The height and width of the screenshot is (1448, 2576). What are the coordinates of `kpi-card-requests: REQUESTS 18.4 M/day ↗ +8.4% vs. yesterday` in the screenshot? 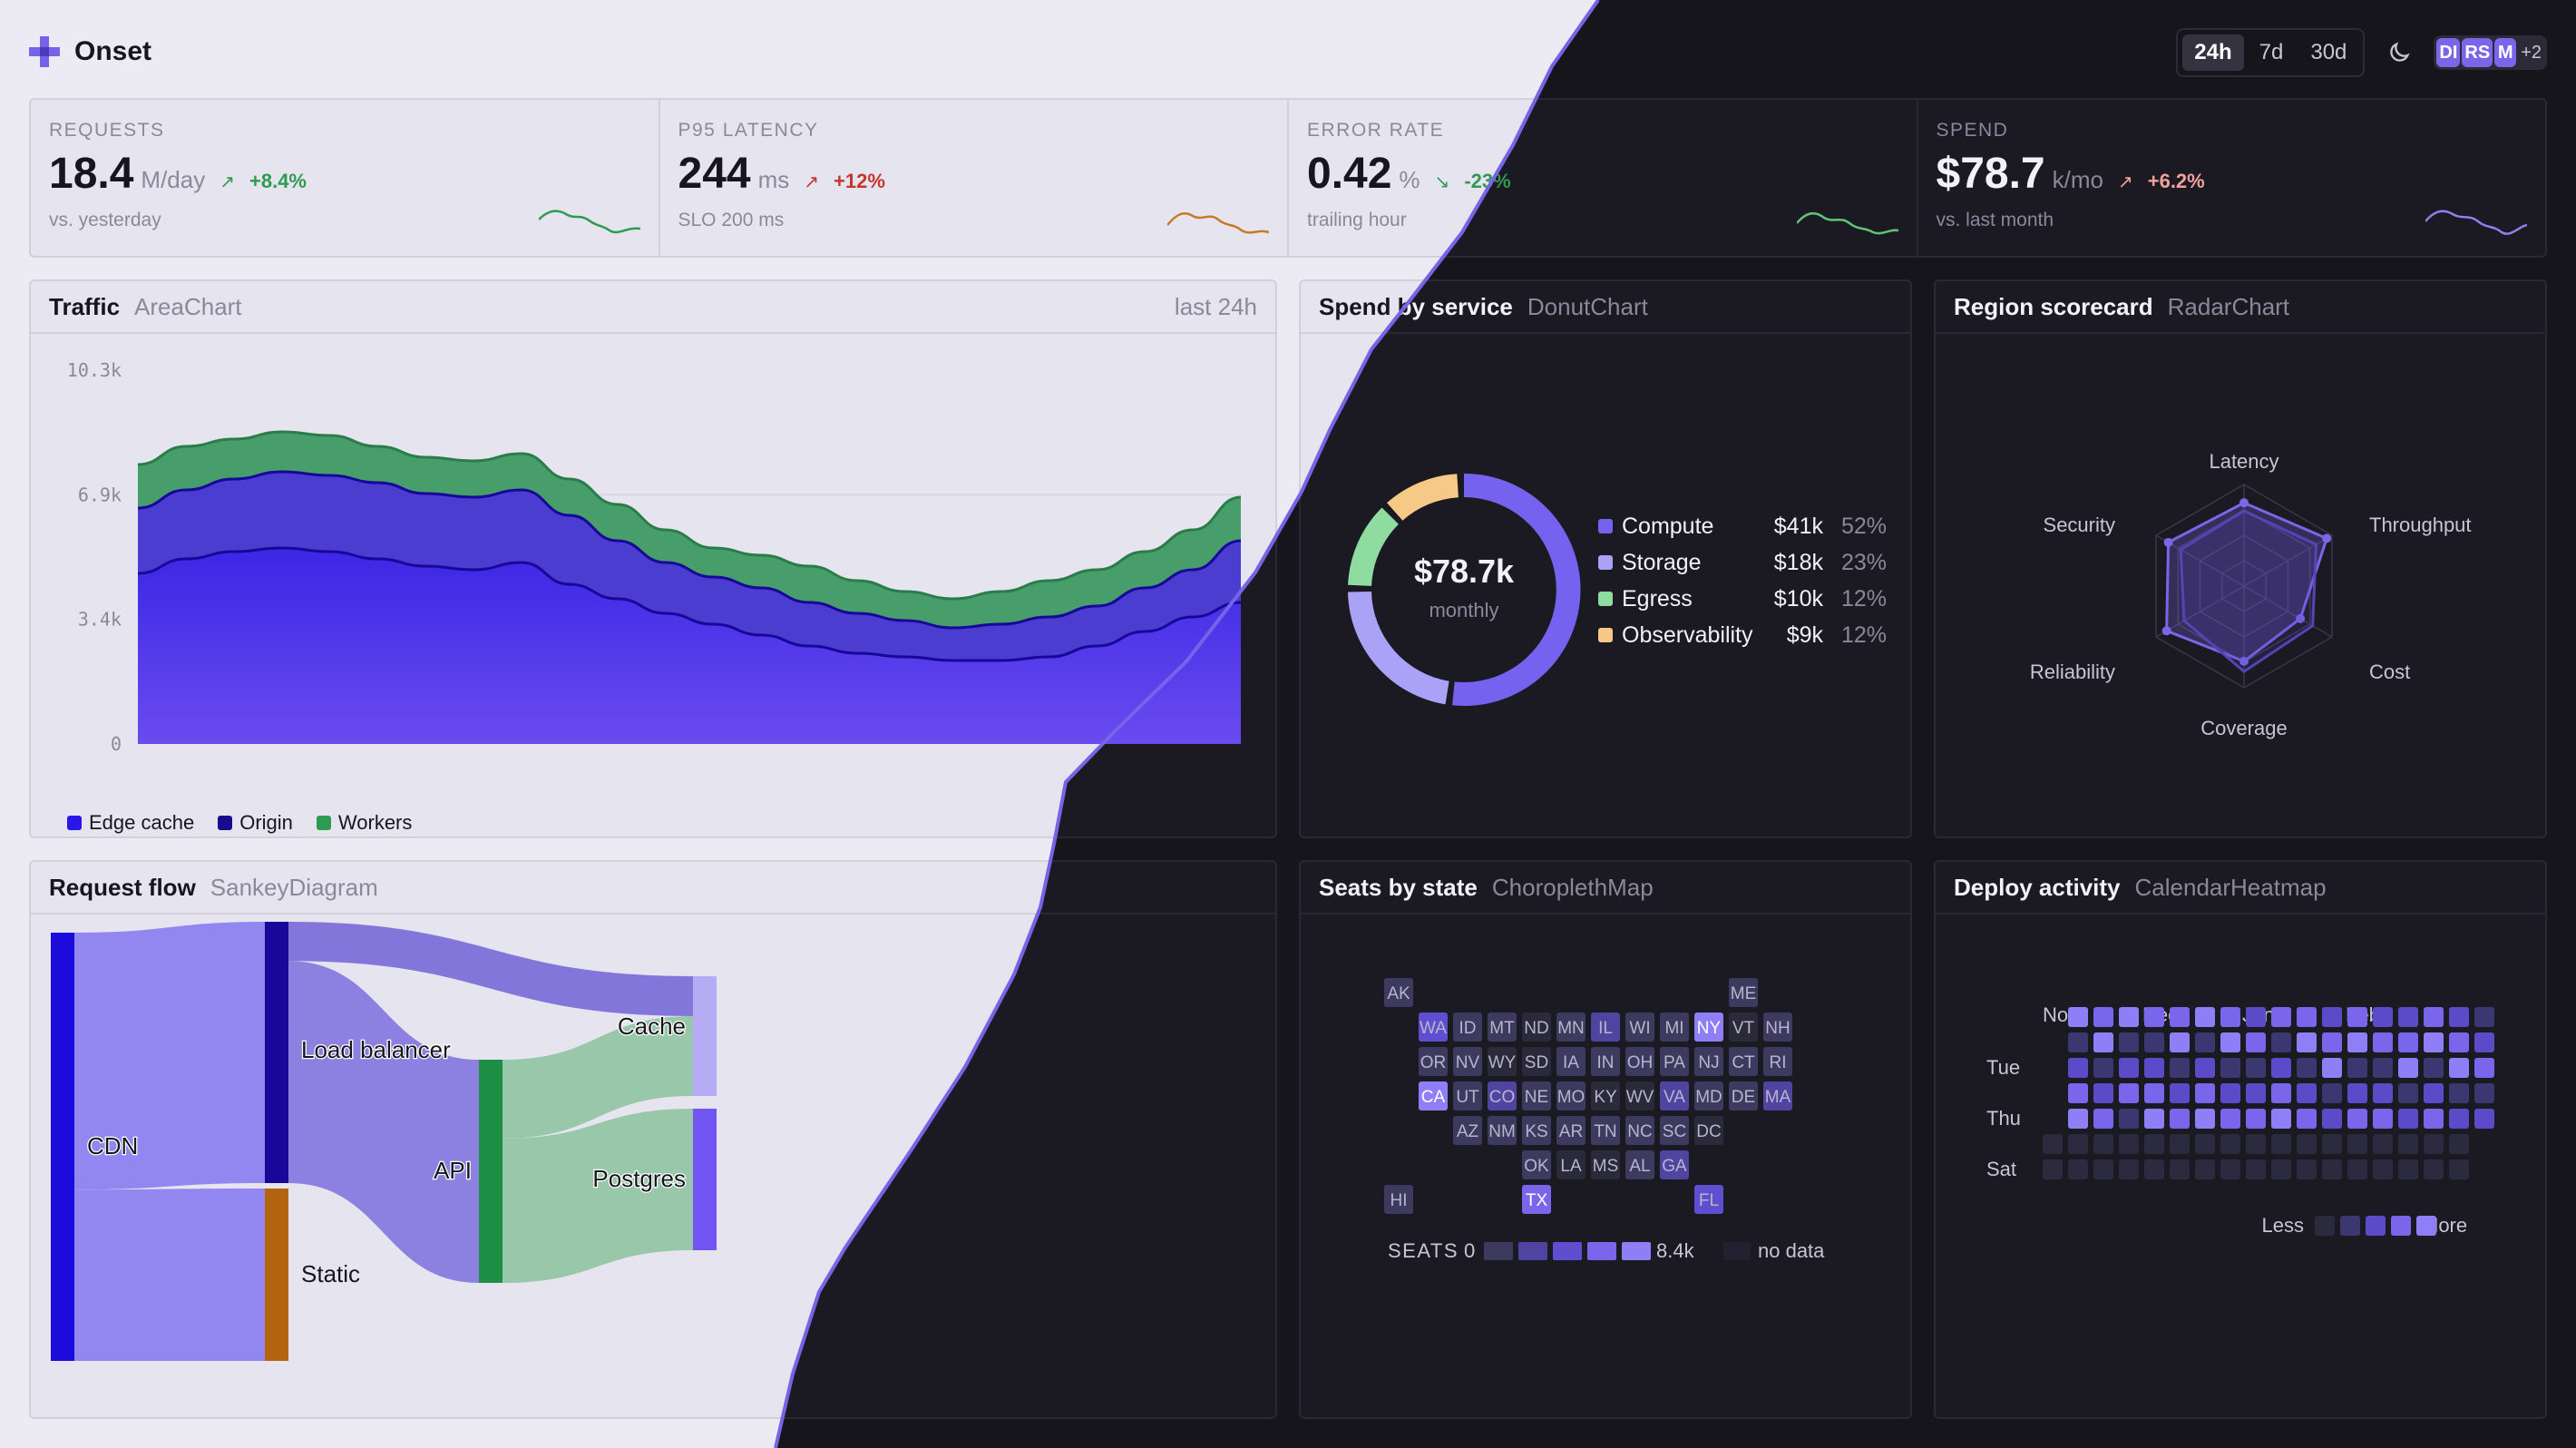 It's located at (345, 178).